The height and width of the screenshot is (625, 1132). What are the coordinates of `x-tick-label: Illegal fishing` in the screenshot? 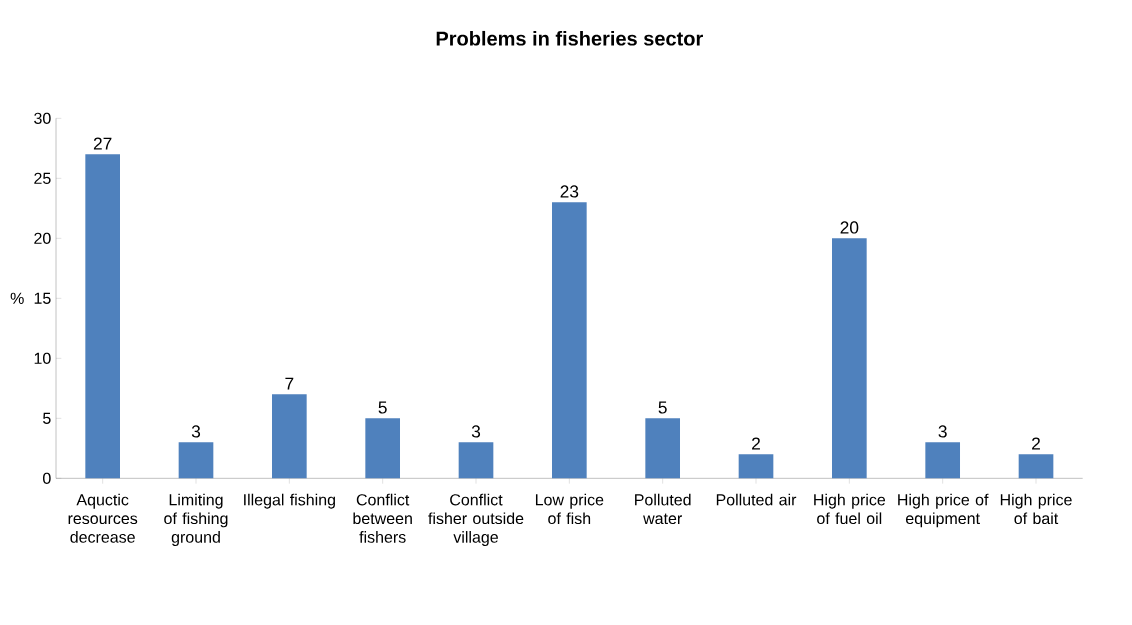 It's located at (289, 501).